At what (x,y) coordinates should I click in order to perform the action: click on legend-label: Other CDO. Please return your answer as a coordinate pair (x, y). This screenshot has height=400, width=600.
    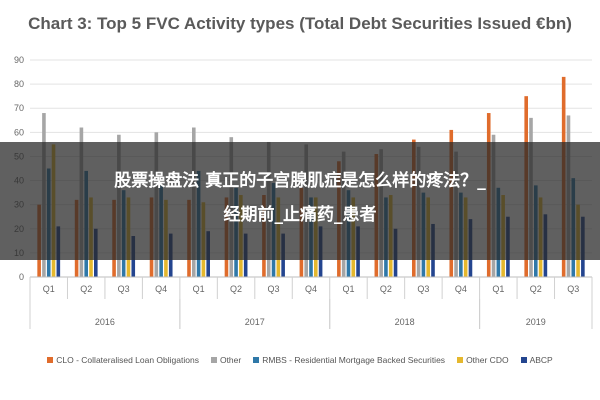
    Looking at the image, I should click on (487, 360).